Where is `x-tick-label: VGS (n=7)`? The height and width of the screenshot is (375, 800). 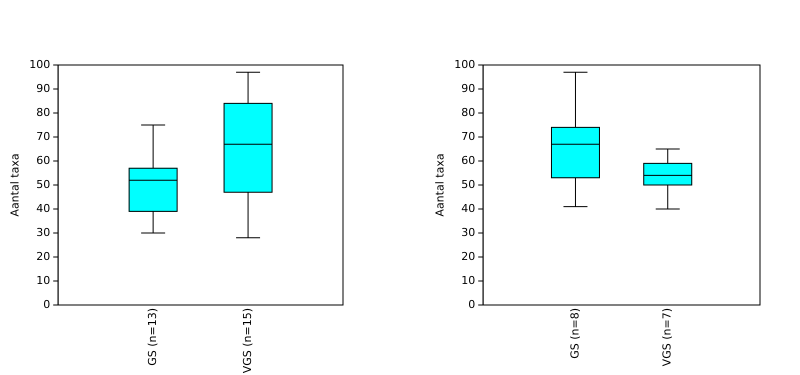
x-tick-label: VGS (n=7) is located at coordinates (667, 337).